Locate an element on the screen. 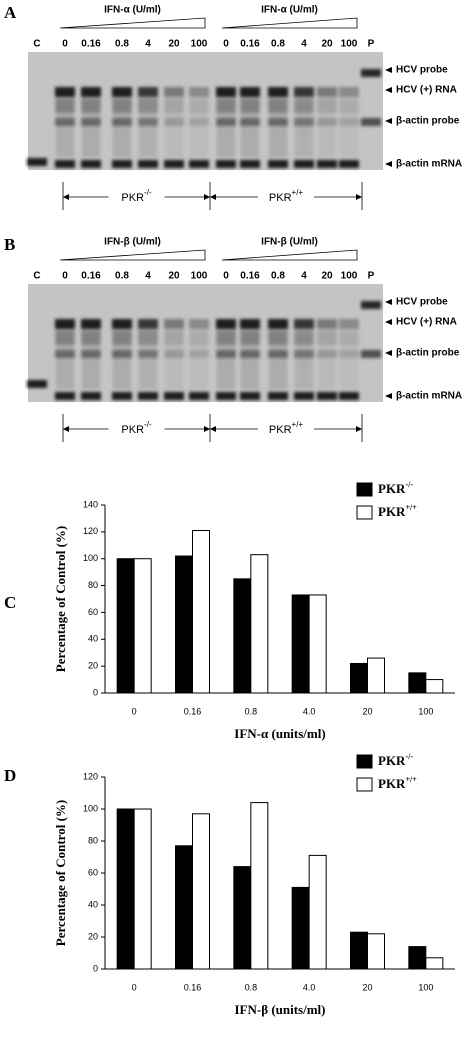 The height and width of the screenshot is (1051, 475). x-tick-label: 100 is located at coordinates (425, 711).